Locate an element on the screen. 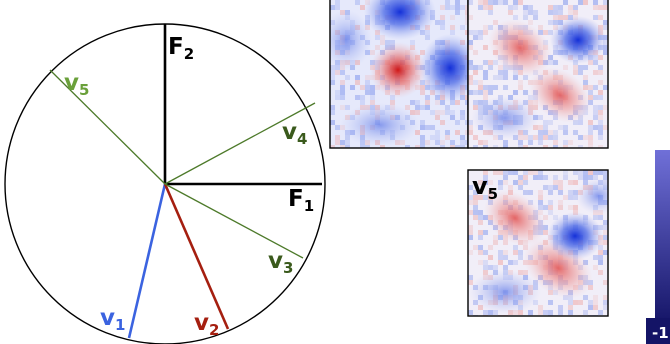 The height and width of the screenshot is (344, 670). heatmap-panel-right is located at coordinates (538, 74).